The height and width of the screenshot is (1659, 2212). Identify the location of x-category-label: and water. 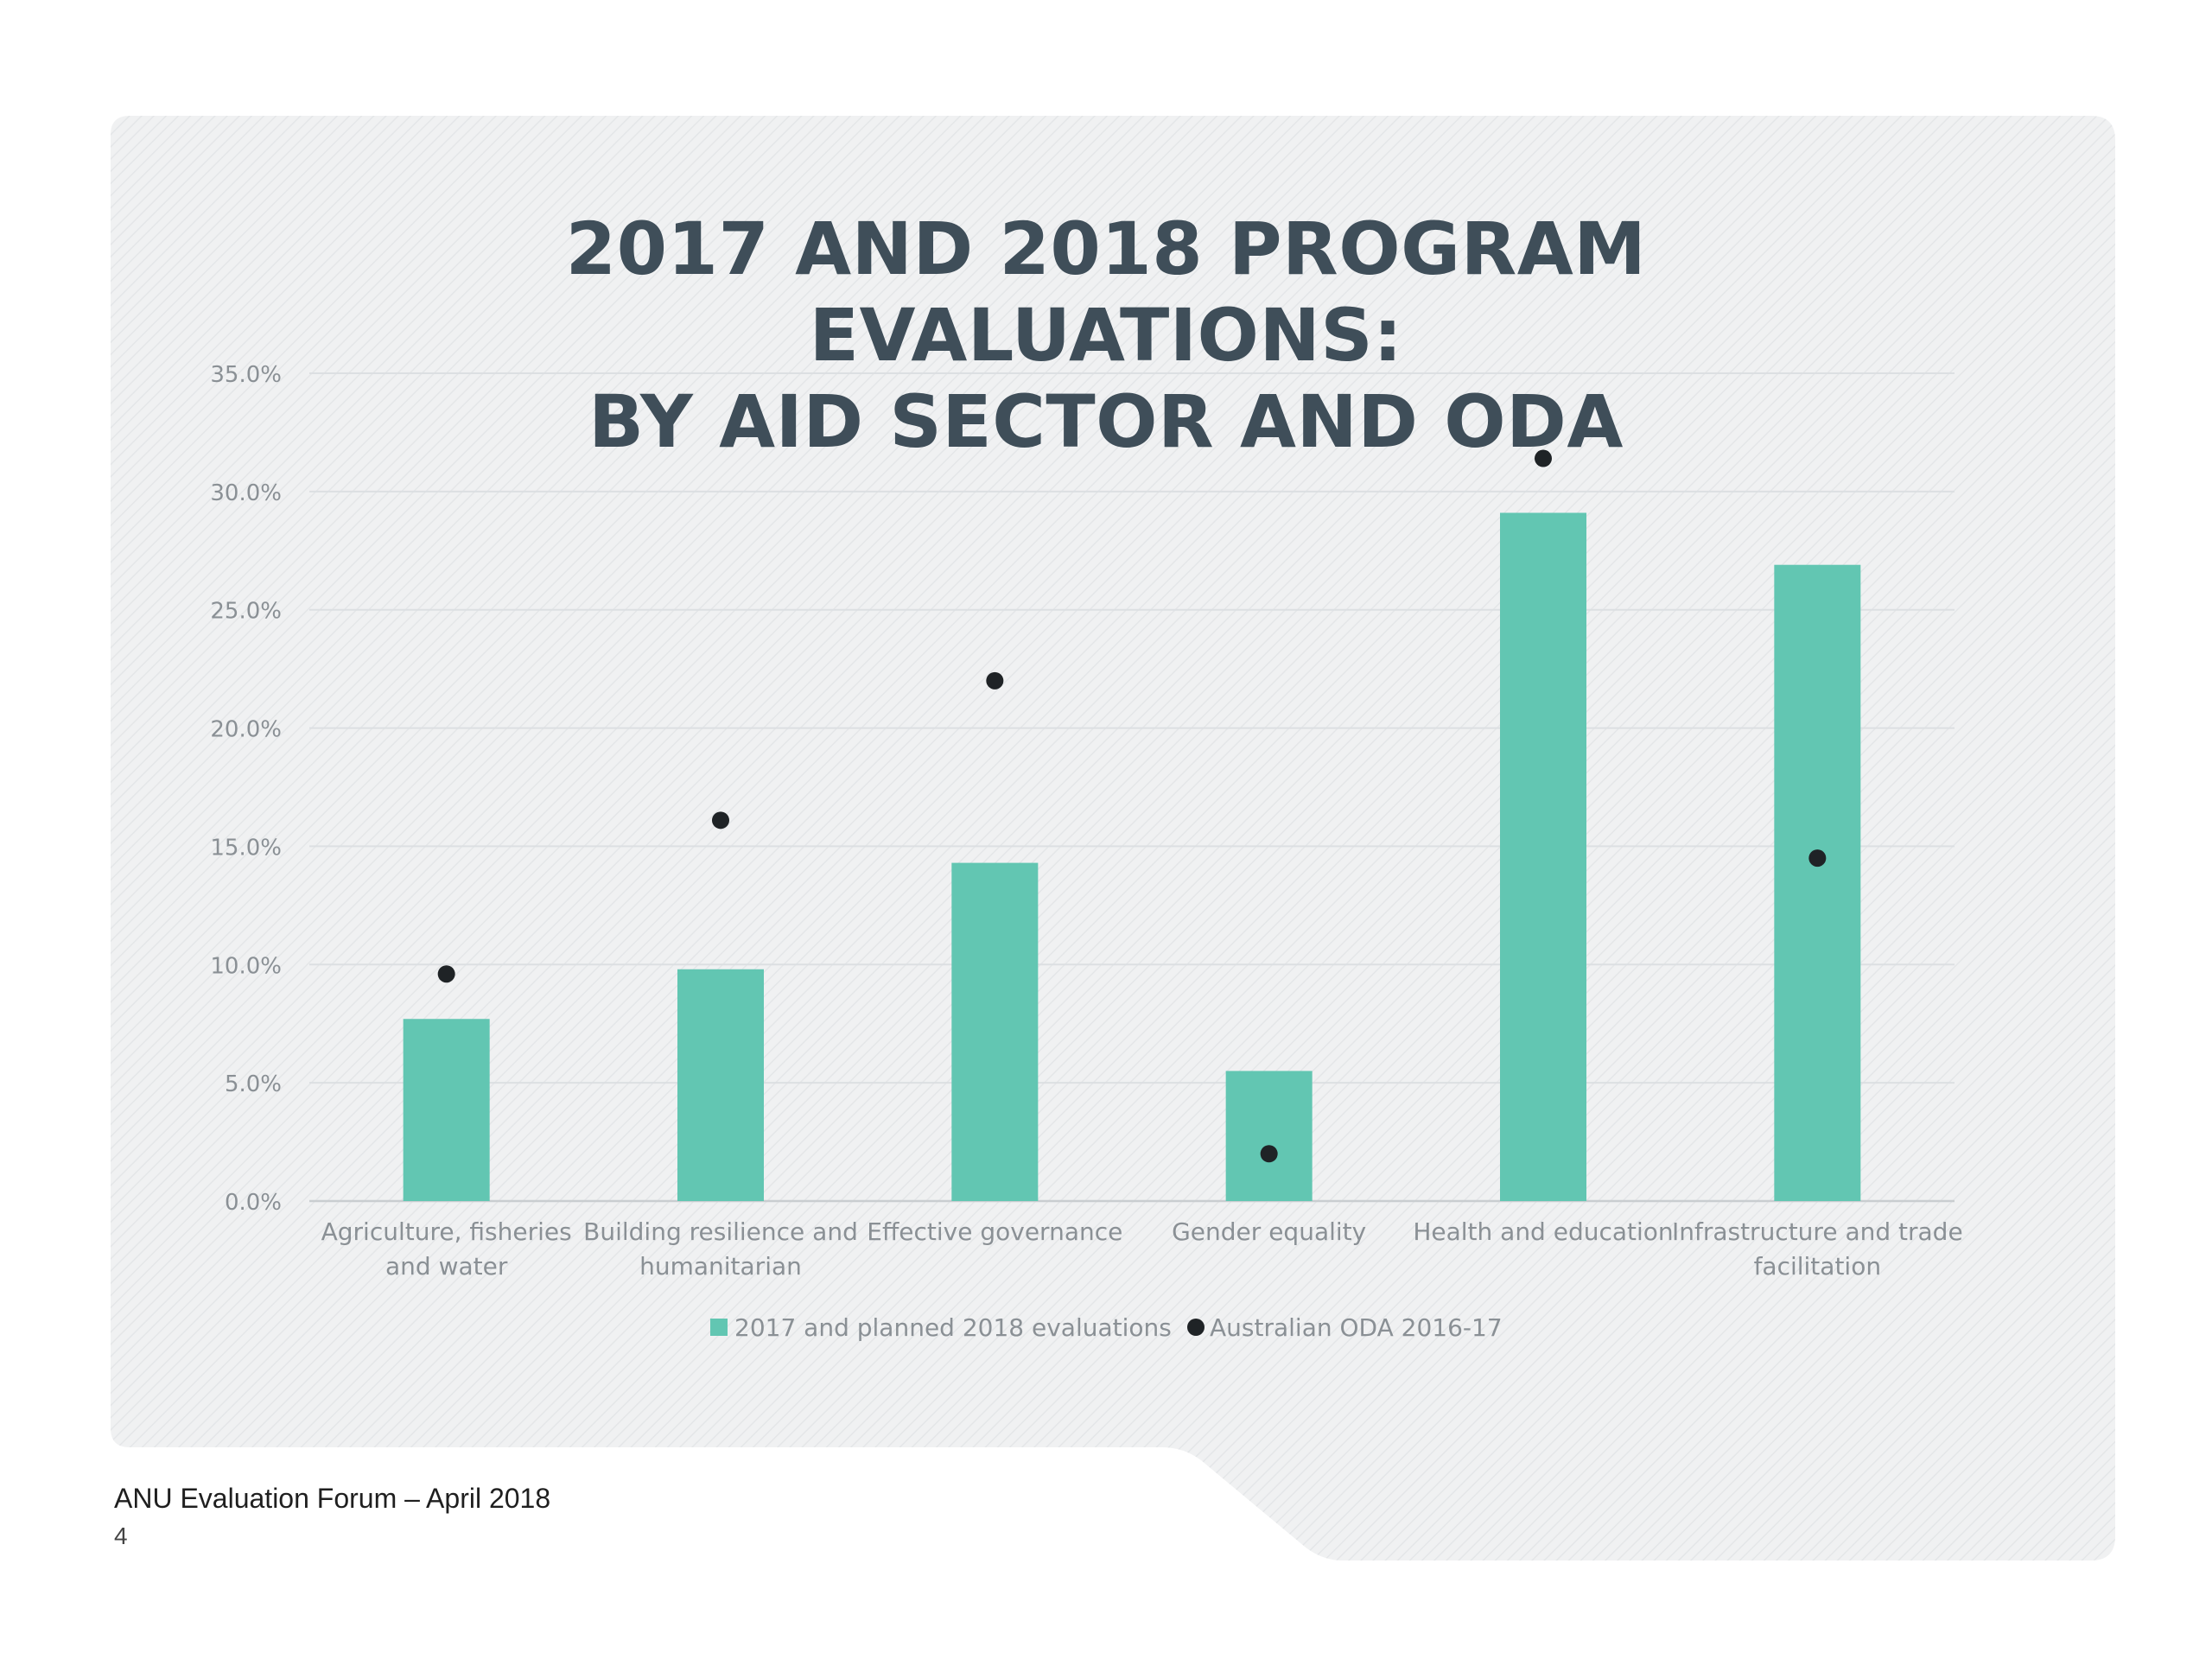
(446, 1266).